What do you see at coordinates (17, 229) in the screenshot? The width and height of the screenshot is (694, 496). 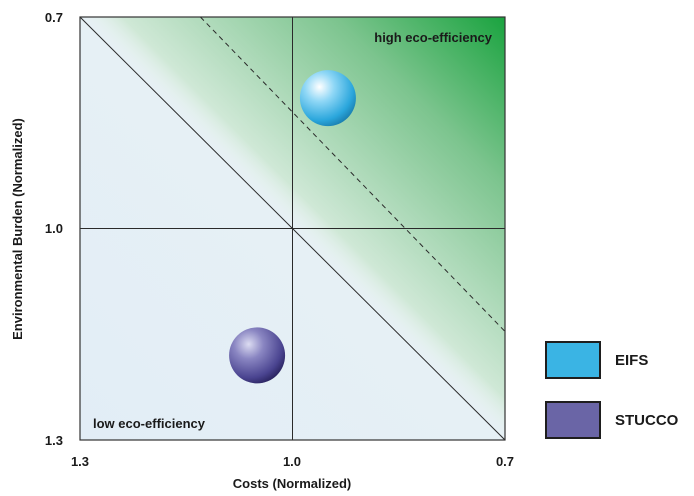 I see `y-axis-label: Environmental Burden (Normalized)` at bounding box center [17, 229].